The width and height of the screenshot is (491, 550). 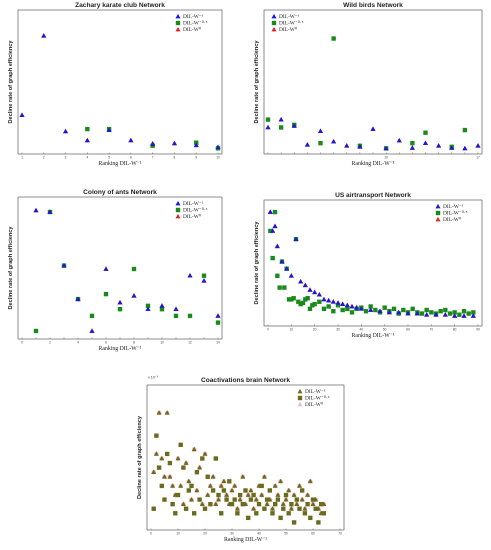 I want to click on x-tick-label: 60, so click(x=408, y=330).